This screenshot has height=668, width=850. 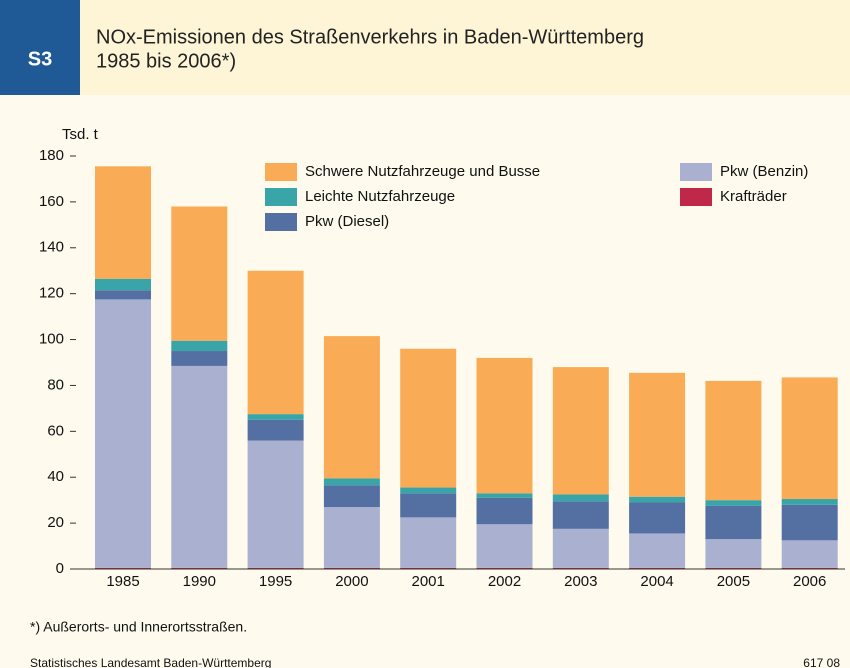 What do you see at coordinates (580, 581) in the screenshot?
I see `x-tick-label: 2003` at bounding box center [580, 581].